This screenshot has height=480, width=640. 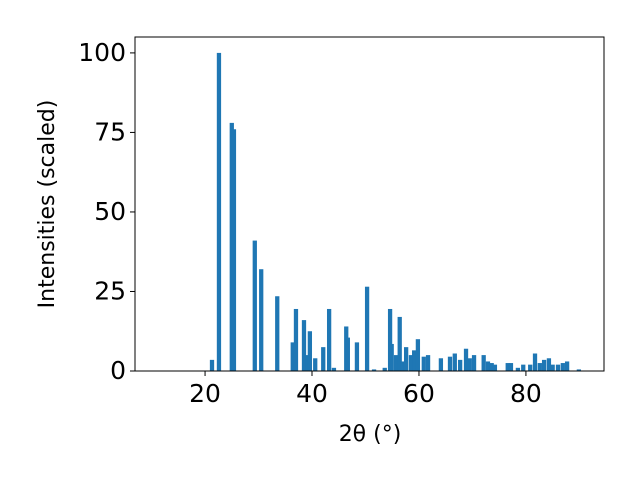 I want to click on y-axis-label: Intensities (scaled), so click(x=47, y=204).